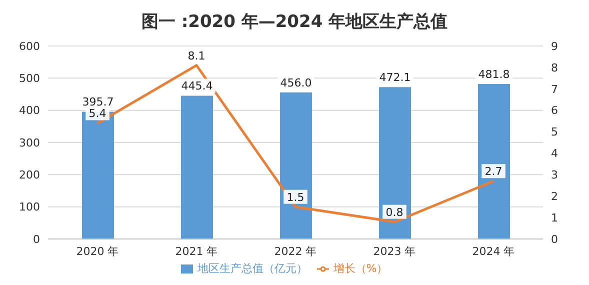  What do you see at coordinates (295, 197) in the screenshot?
I see `data-label: 1.5` at bounding box center [295, 197].